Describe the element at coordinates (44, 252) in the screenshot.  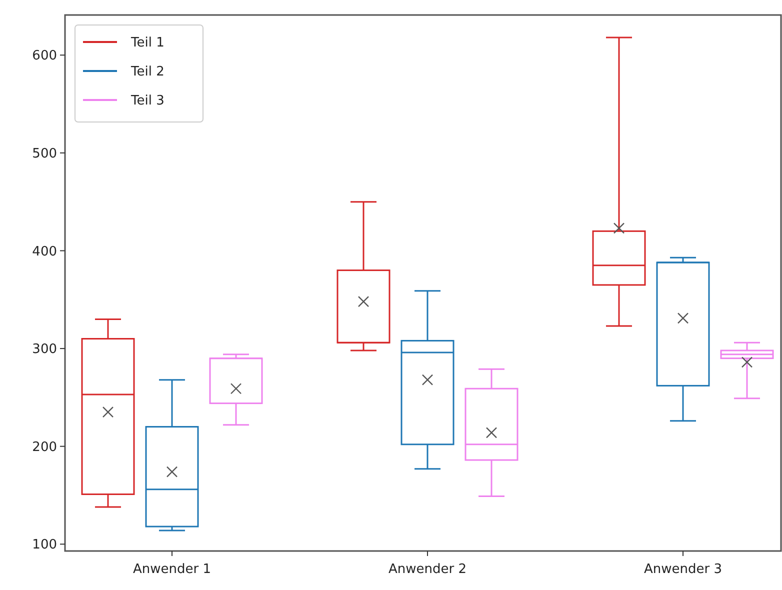
I see `y-tick-label: 400` at that location.